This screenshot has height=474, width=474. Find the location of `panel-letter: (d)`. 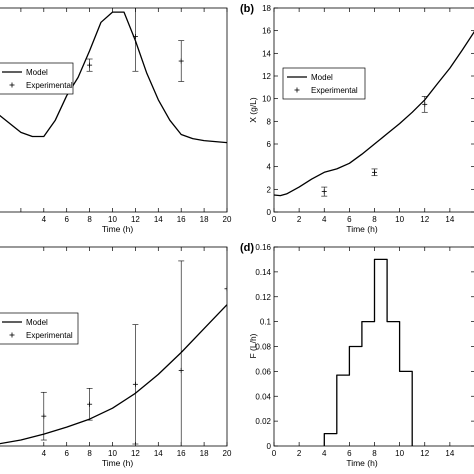

panel-letter: (d) is located at coordinates (247, 248).